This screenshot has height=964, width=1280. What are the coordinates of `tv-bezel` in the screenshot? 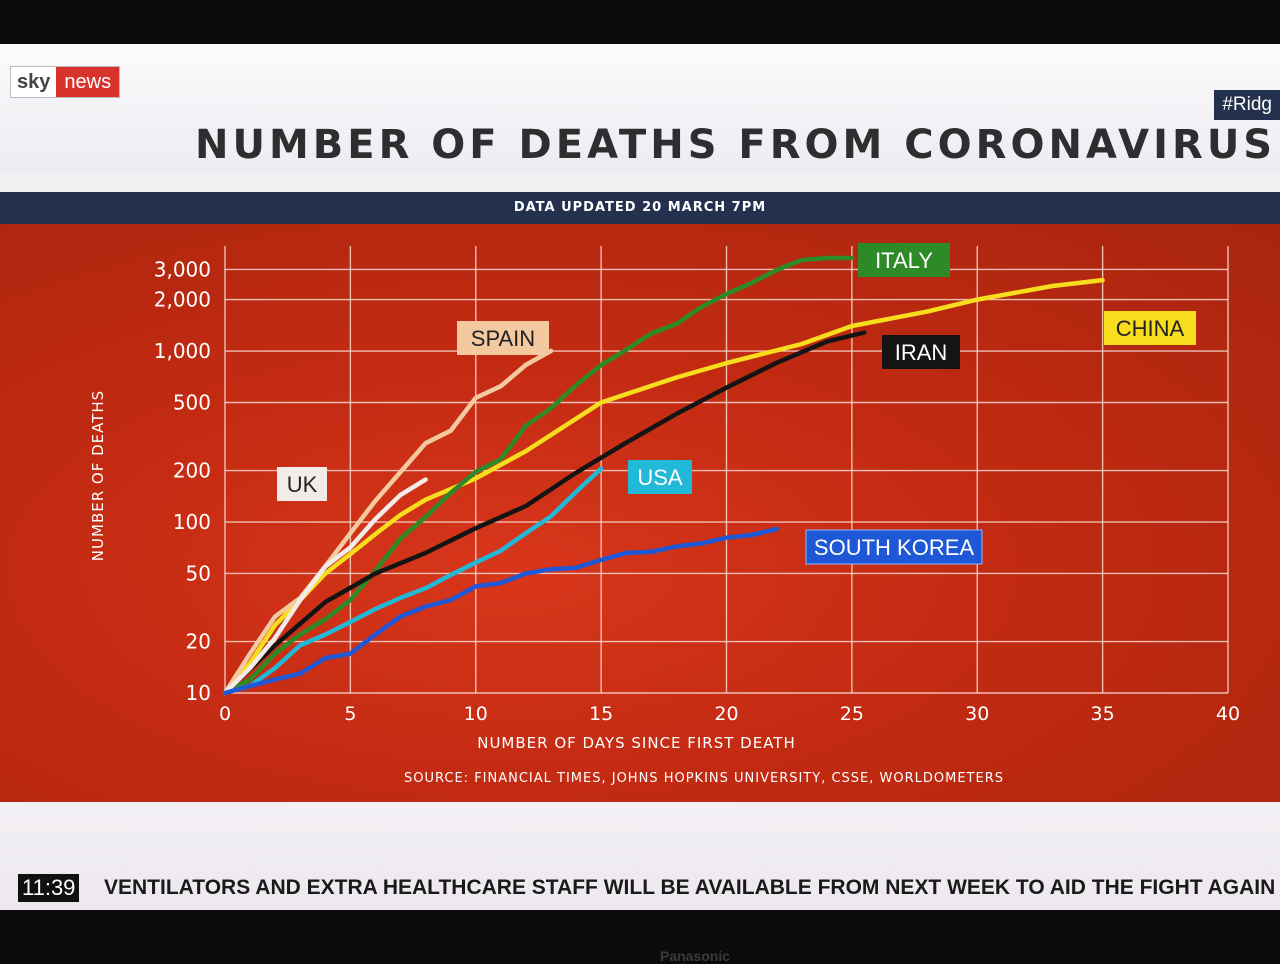 It's located at (640, 935).